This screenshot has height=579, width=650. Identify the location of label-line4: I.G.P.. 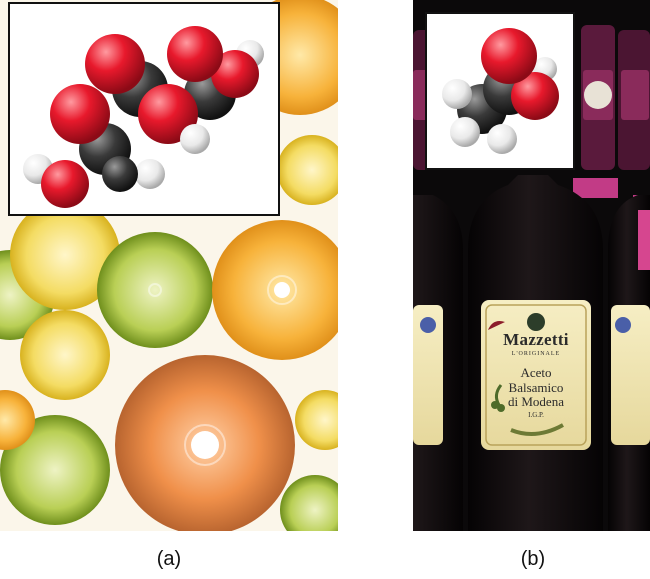
(536, 415).